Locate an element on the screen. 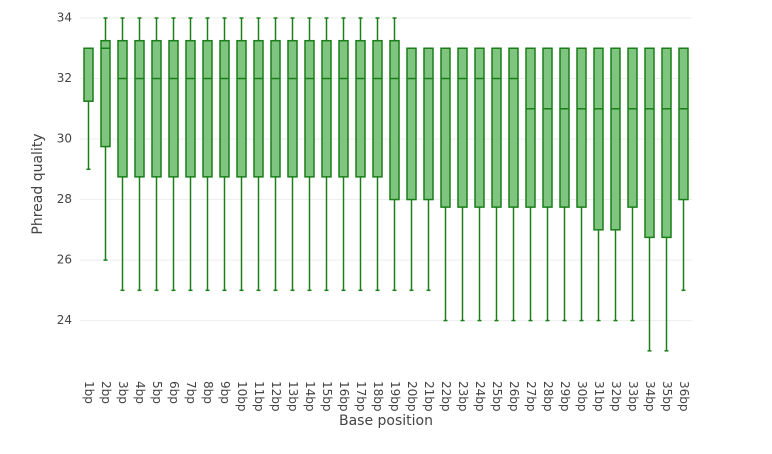 The height and width of the screenshot is (454, 772). x-tick-label: 32bp is located at coordinates (616, 396).